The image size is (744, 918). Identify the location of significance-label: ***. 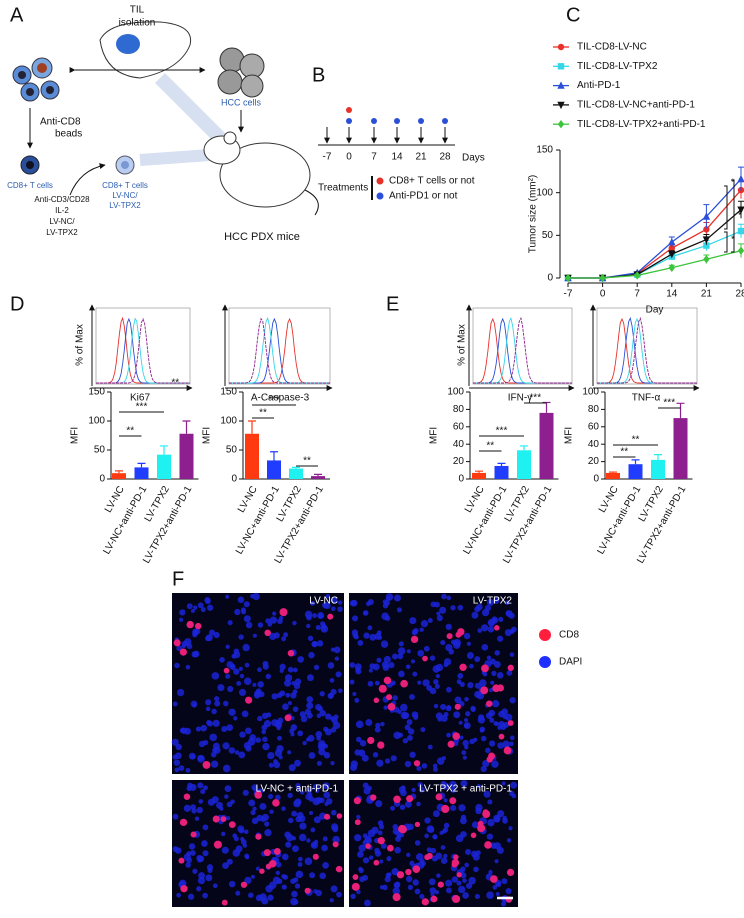
(274, 400).